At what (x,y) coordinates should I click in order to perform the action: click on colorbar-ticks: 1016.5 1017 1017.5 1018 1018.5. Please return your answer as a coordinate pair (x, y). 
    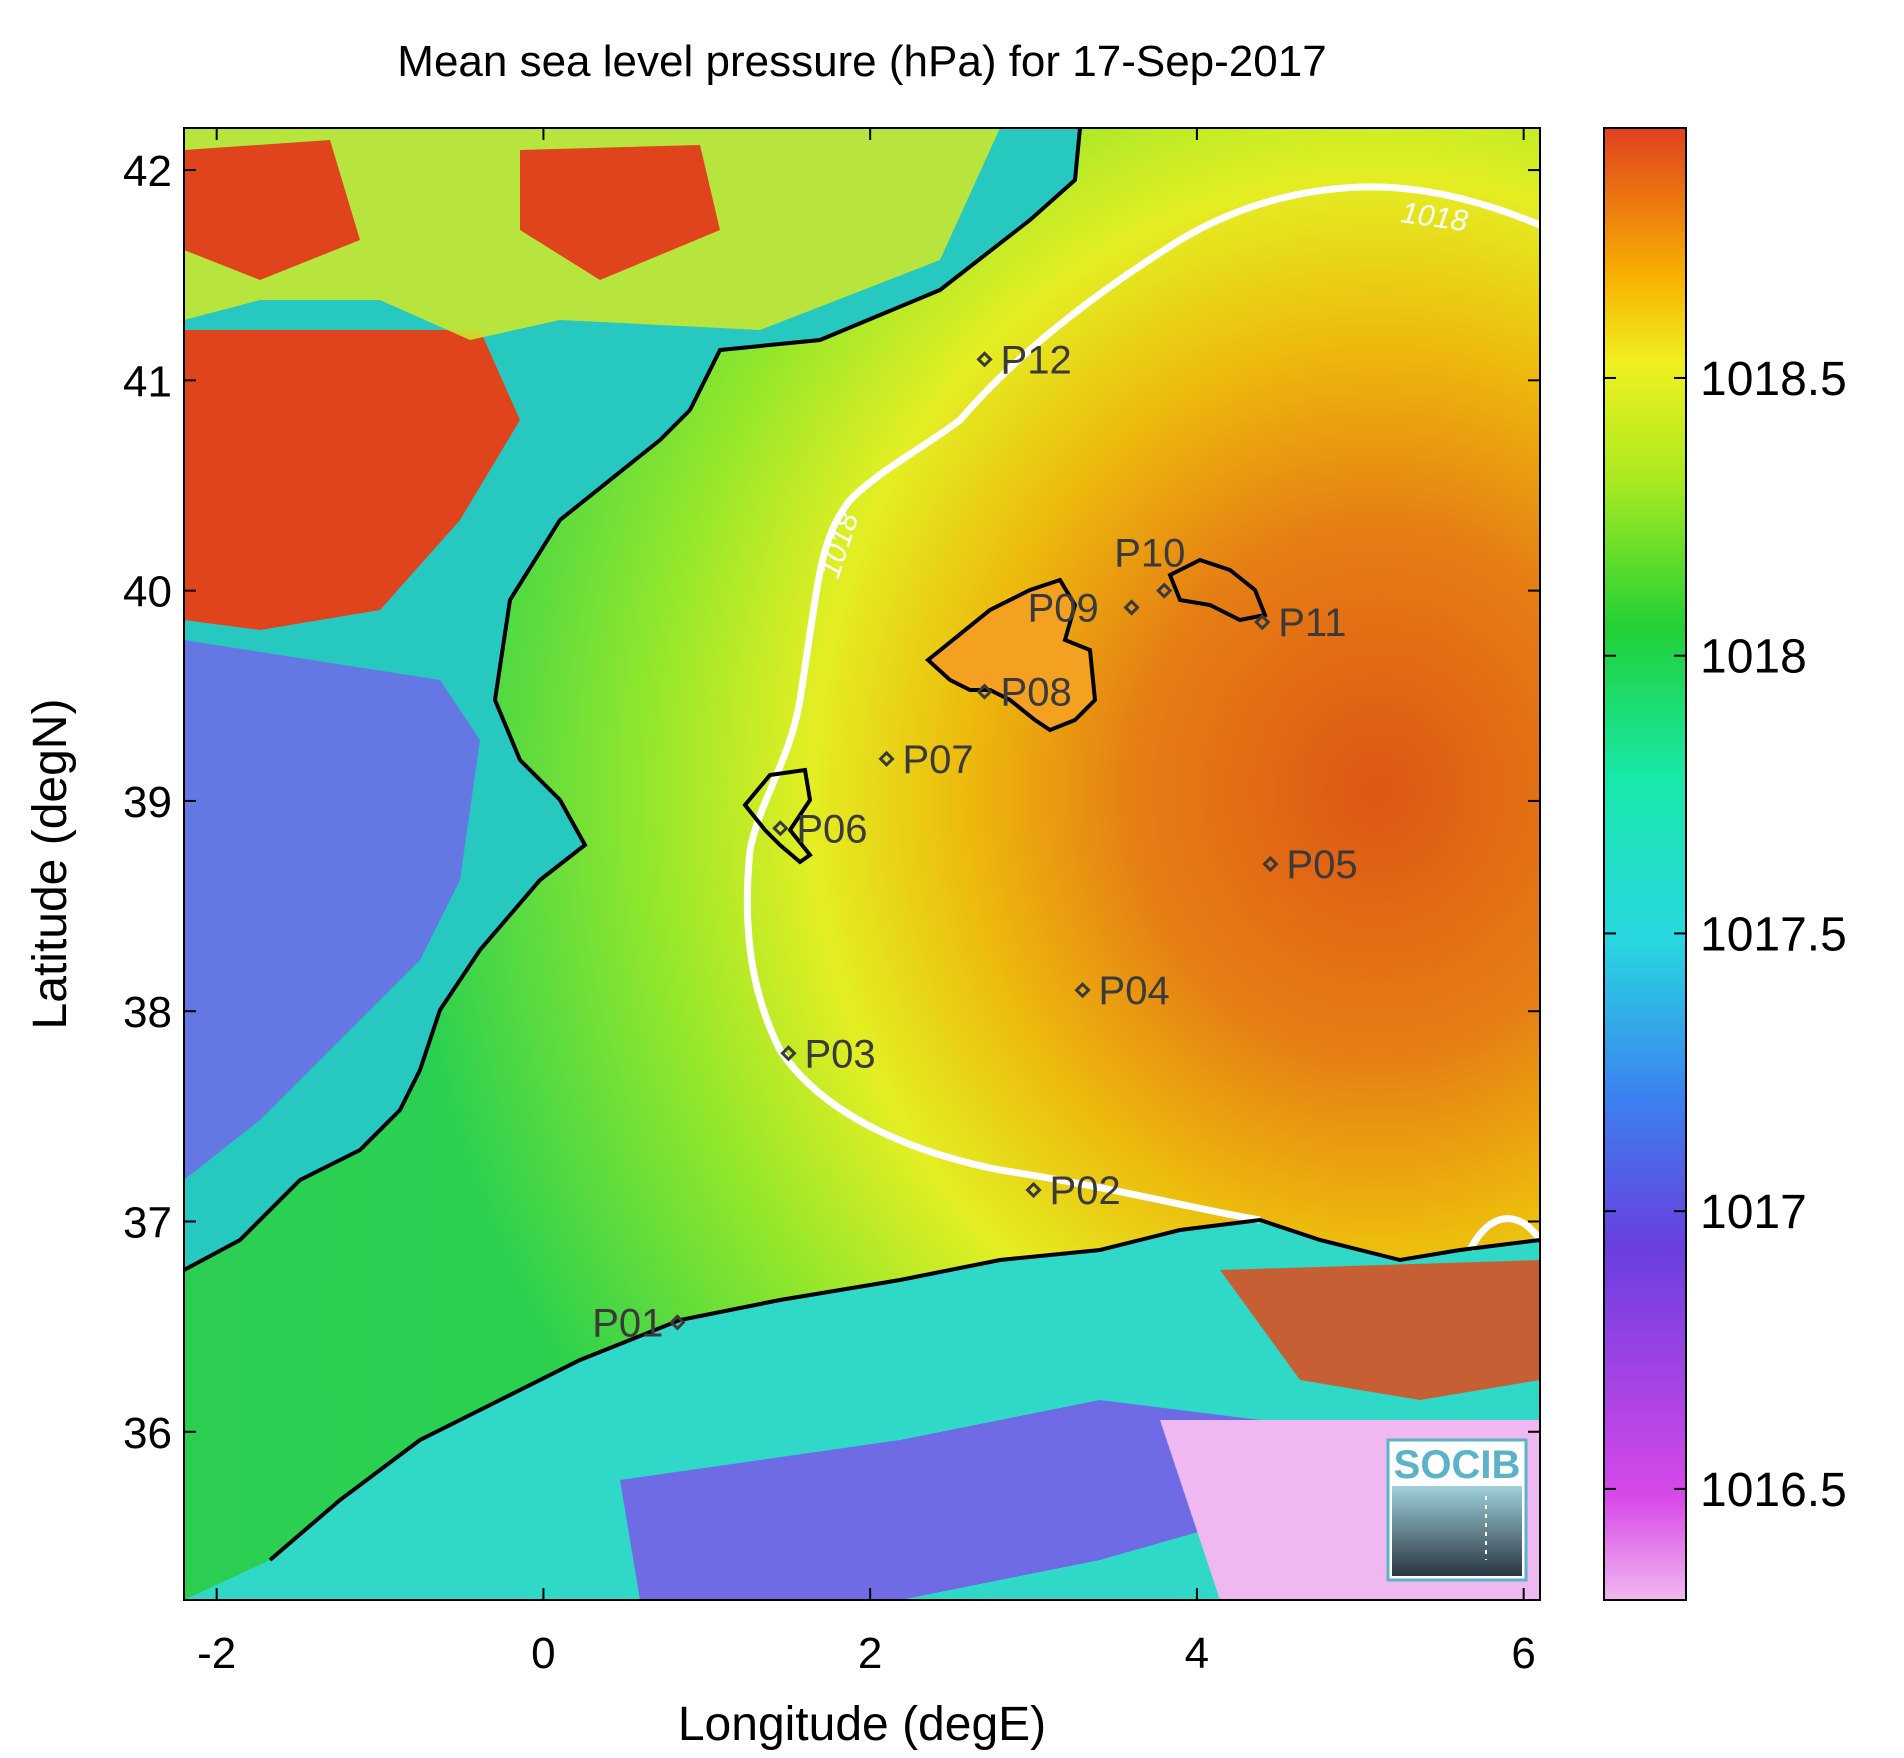
    Looking at the image, I should click on (1725, 935).